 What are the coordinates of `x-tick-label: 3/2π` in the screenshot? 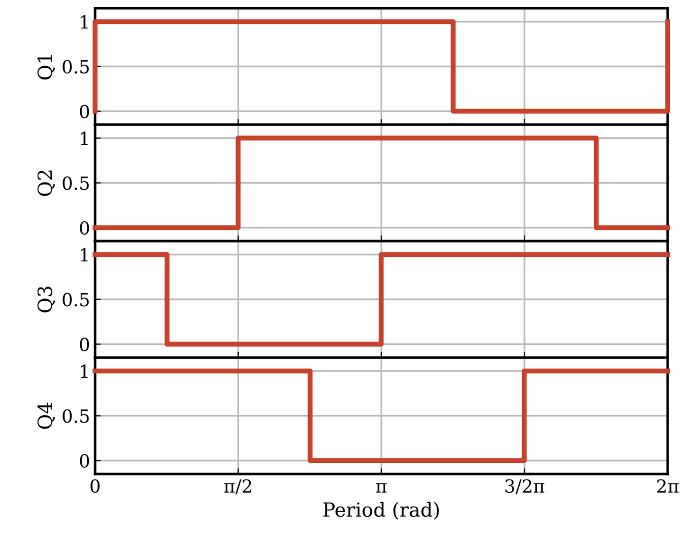 It's located at (524, 486).